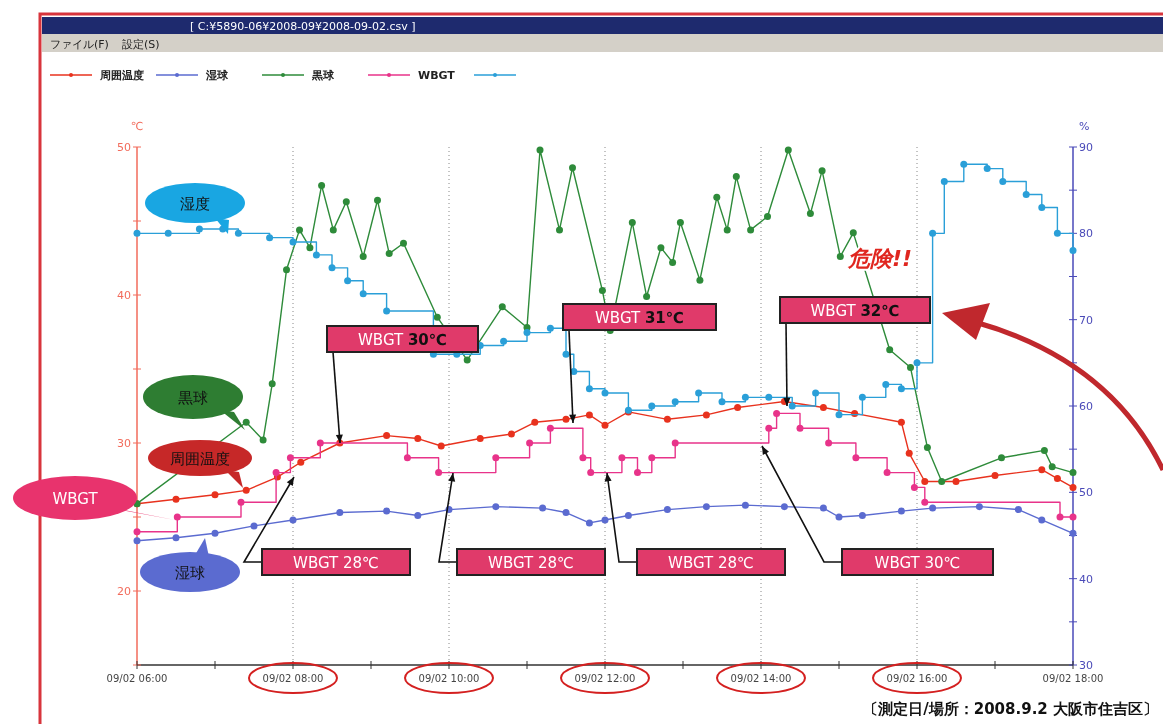  Describe the element at coordinates (124, 443) in the screenshot. I see `y-tick-label: 30` at that location.